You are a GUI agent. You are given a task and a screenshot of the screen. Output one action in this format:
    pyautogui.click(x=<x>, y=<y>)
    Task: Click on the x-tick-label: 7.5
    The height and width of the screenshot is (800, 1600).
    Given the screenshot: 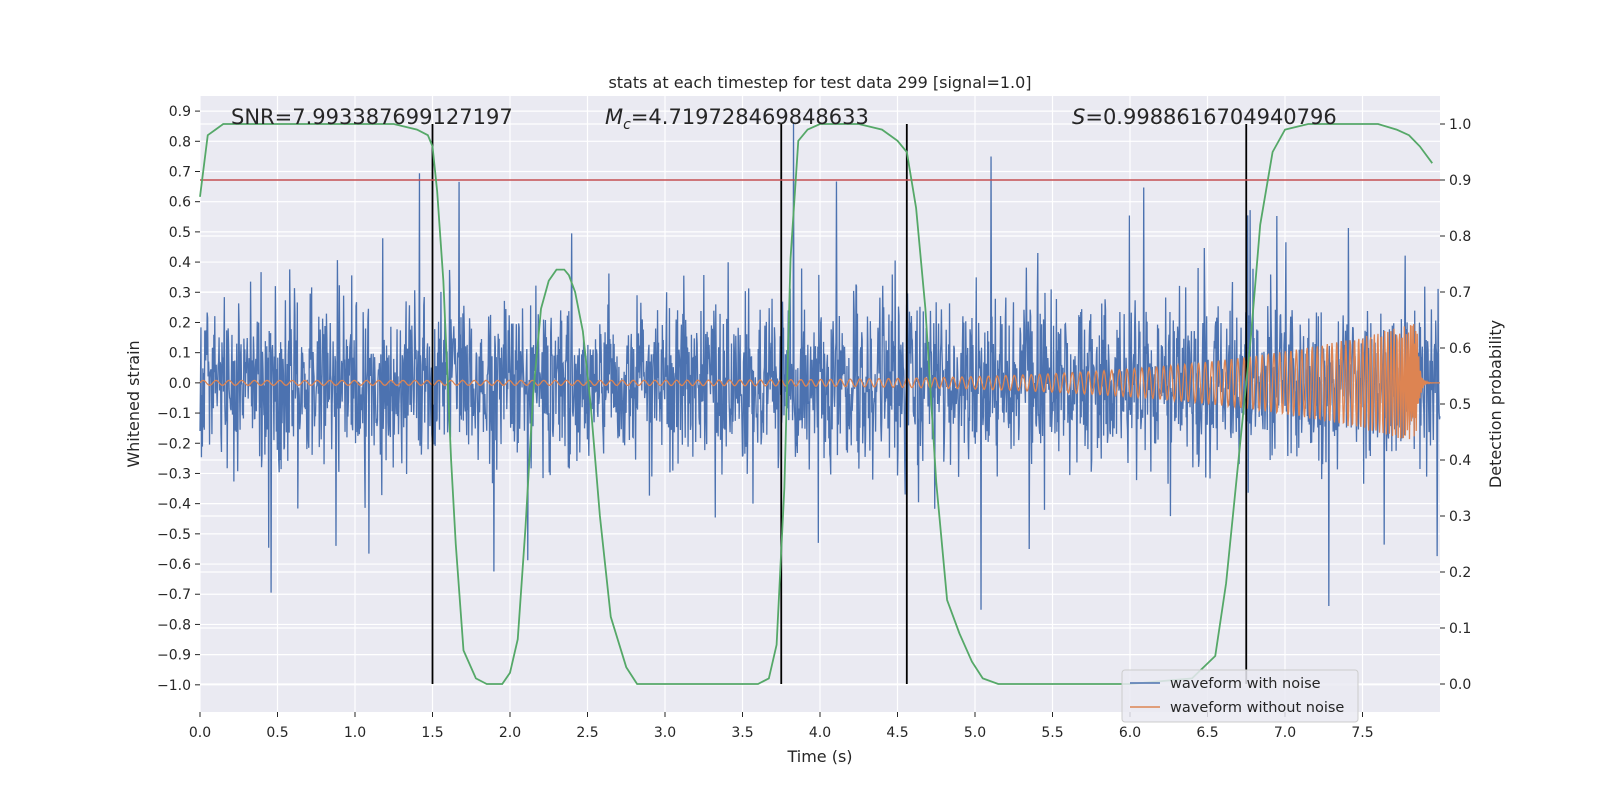 What is the action you would take?
    pyautogui.click(x=1362, y=733)
    